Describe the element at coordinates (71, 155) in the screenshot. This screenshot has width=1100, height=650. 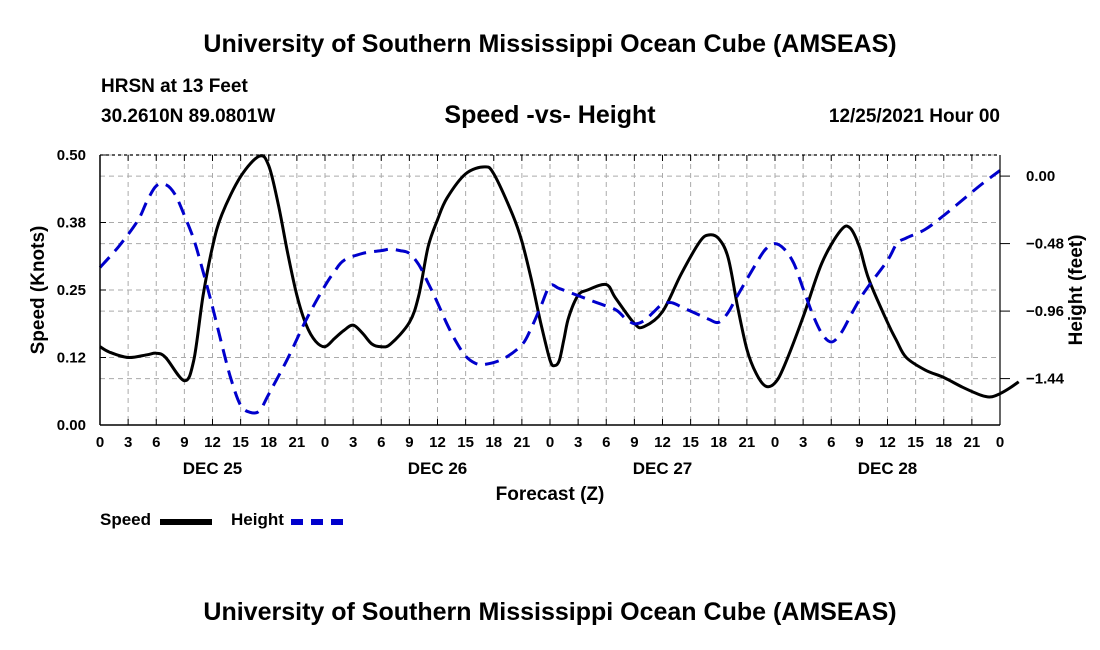
I see `y-tick-label: 0.50` at that location.